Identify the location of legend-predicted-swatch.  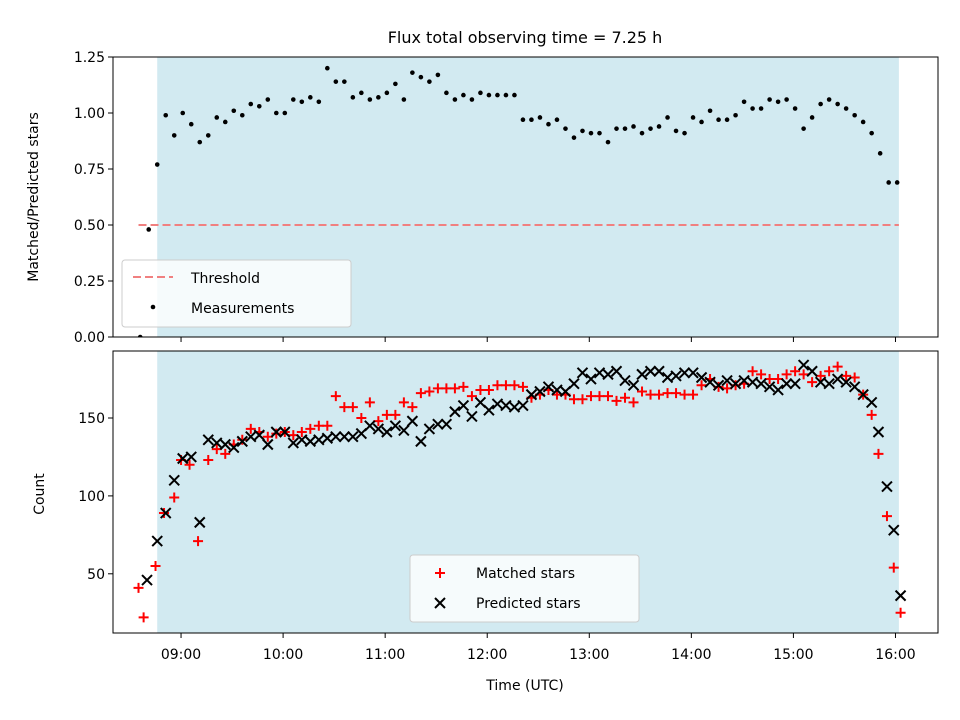
(440, 603).